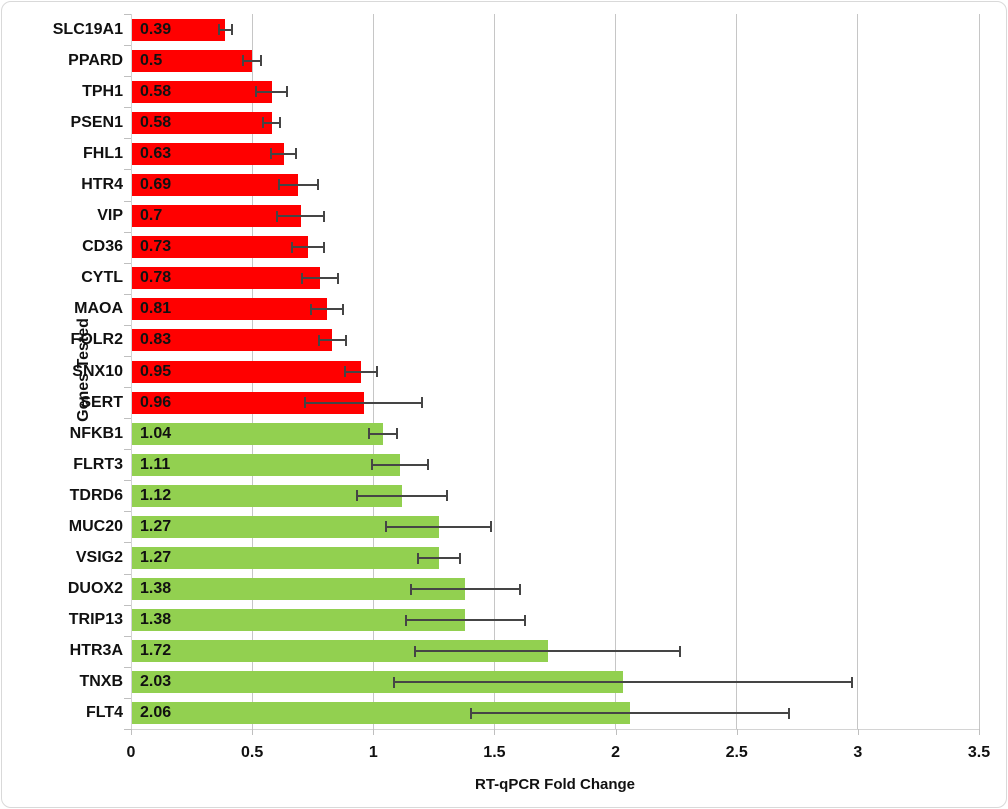 This screenshot has width=1008, height=809. Describe the element at coordinates (156, 713) in the screenshot. I see `bar-value-label: 2.06` at that location.